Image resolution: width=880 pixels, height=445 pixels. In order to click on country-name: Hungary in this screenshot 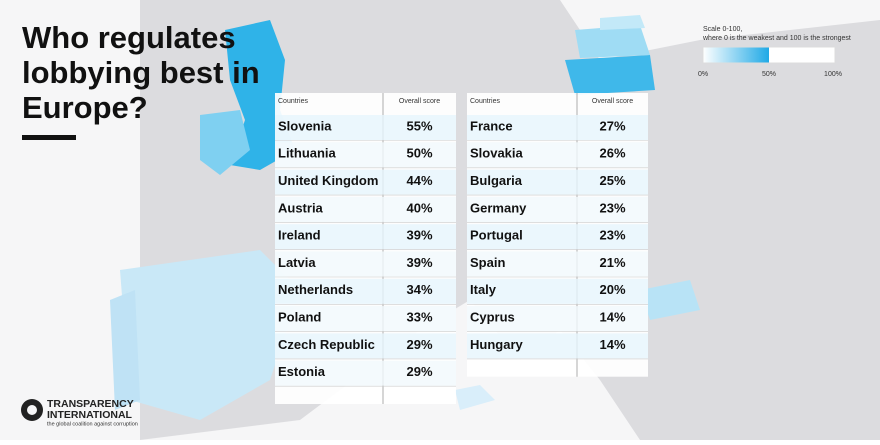, I will do `click(497, 344)`.